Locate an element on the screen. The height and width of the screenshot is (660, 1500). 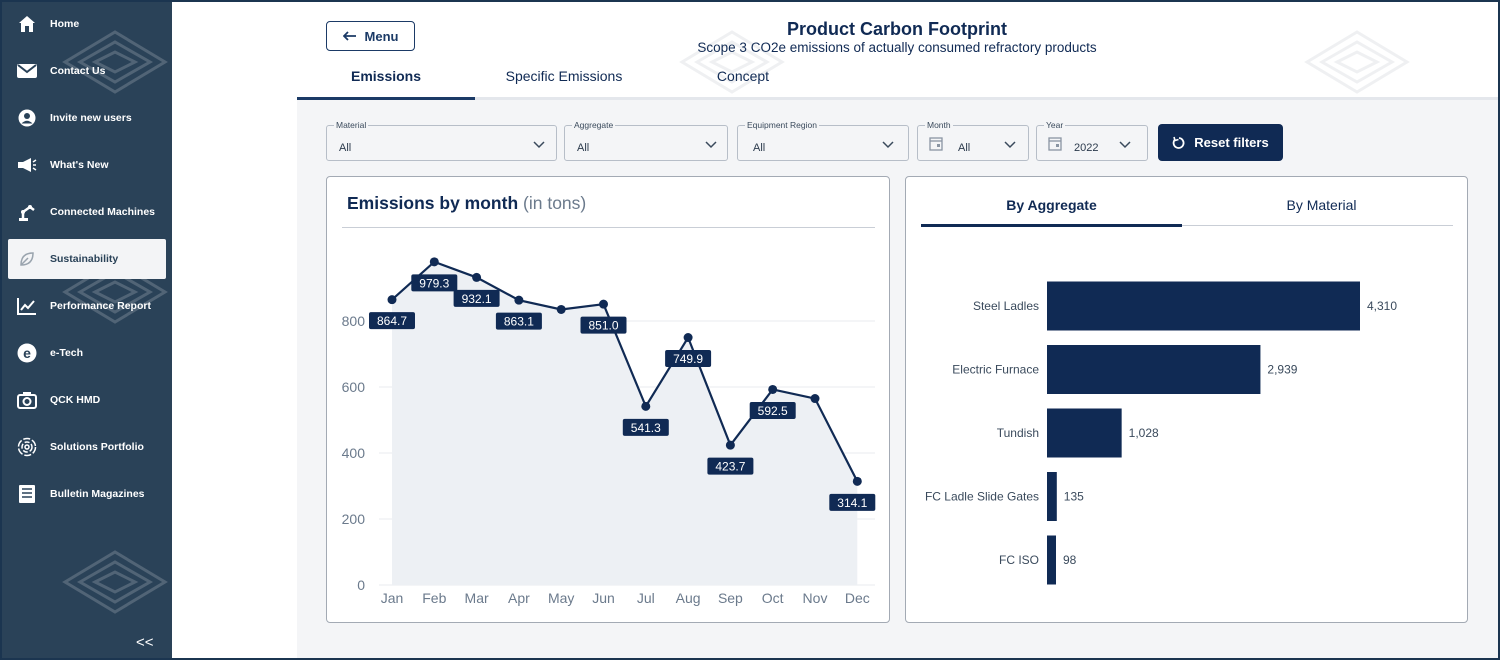
sidebar-item-home: Home is located at coordinates (87, 24).